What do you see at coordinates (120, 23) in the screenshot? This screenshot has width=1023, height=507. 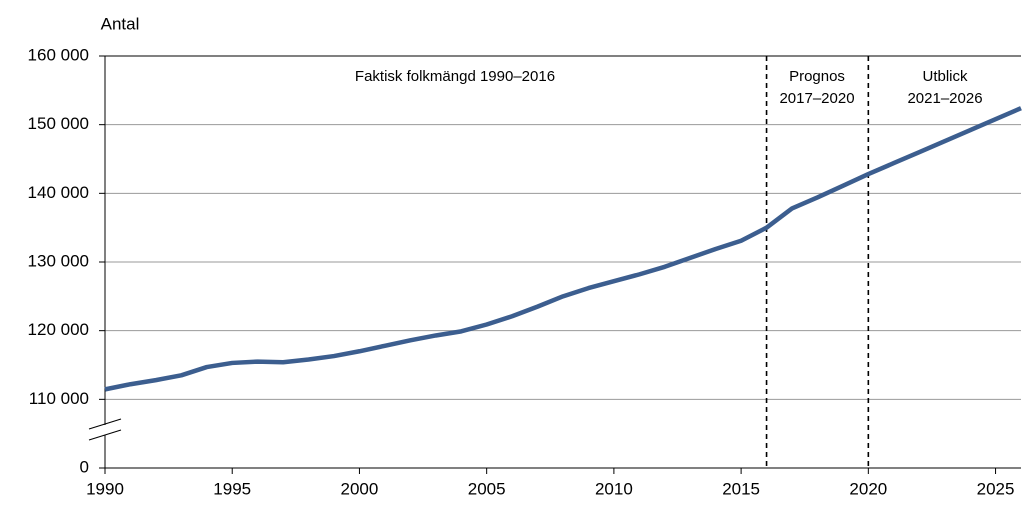 I see `y-axis-label: Antal` at bounding box center [120, 23].